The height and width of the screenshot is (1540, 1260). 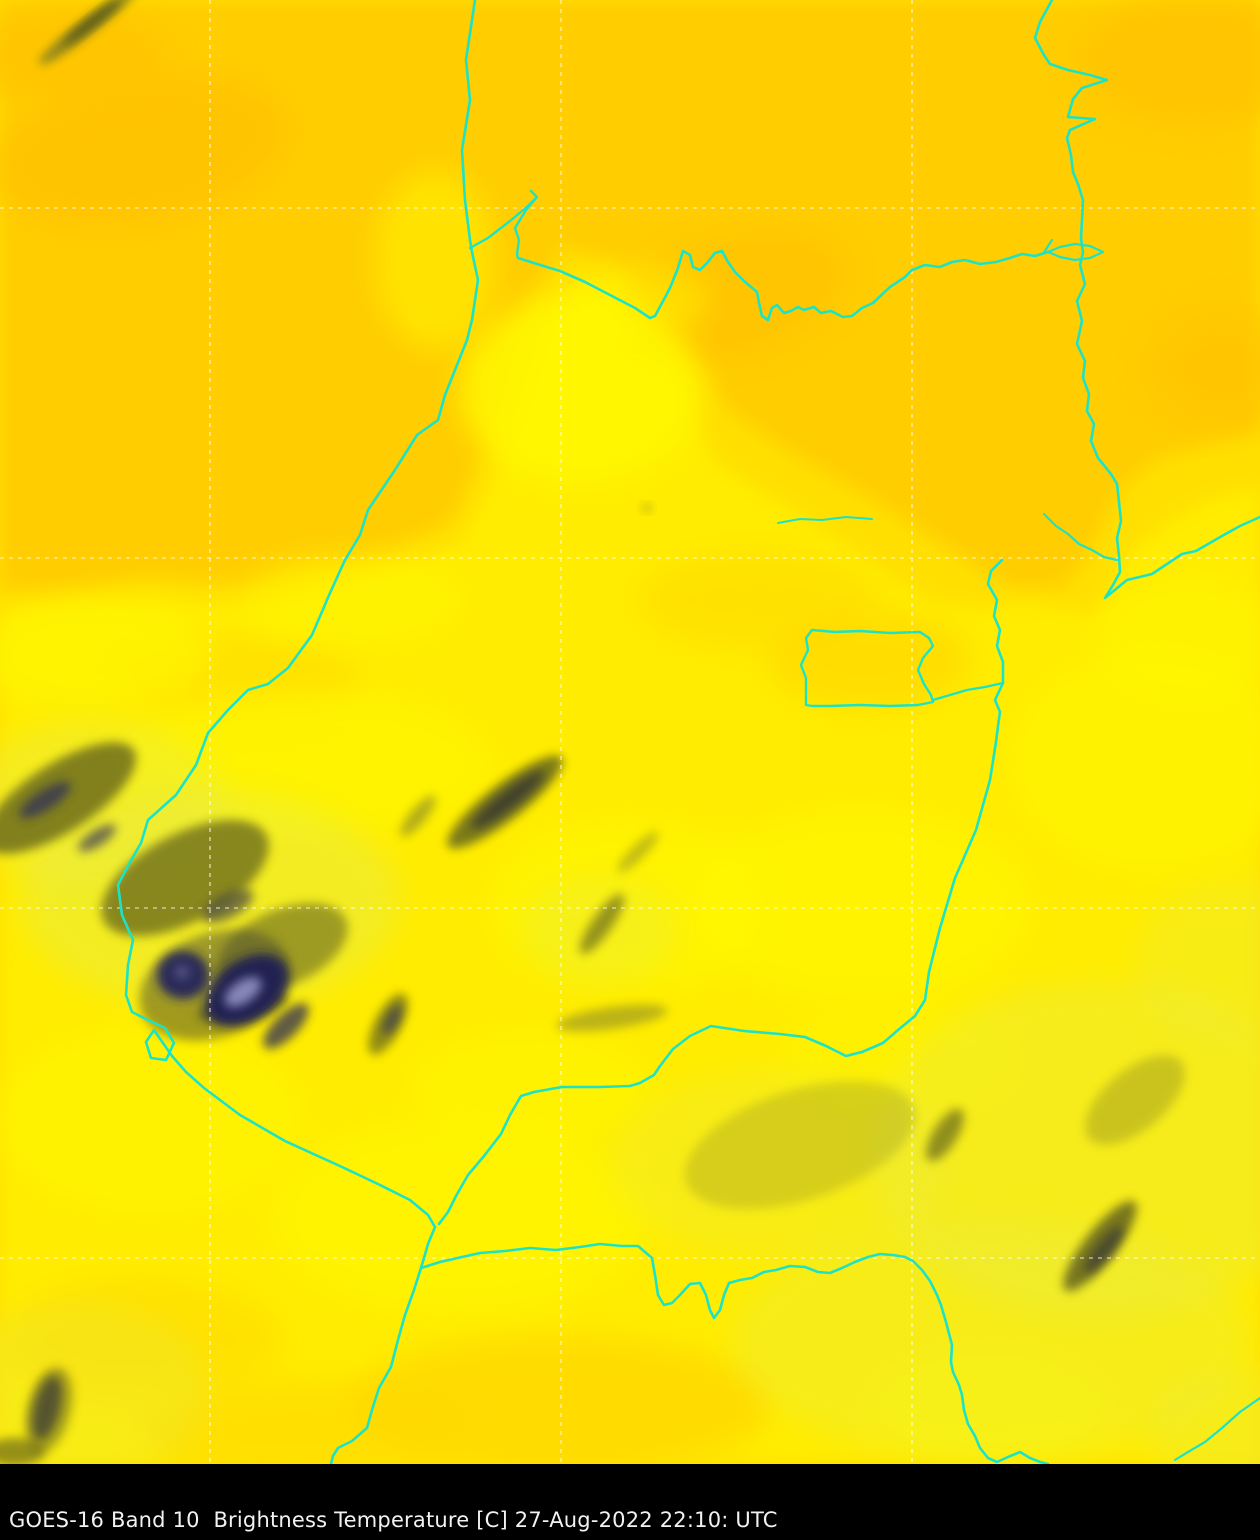 I want to click on river-main-south, so click(x=383, y=1344).